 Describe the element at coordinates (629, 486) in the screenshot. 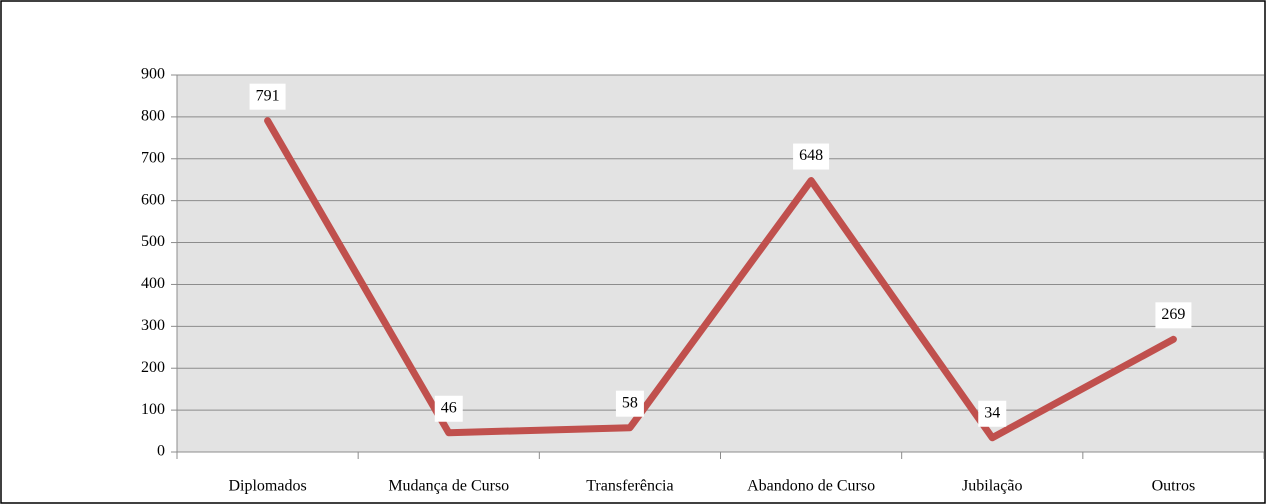

I see `x-tick-label: Transferência` at that location.